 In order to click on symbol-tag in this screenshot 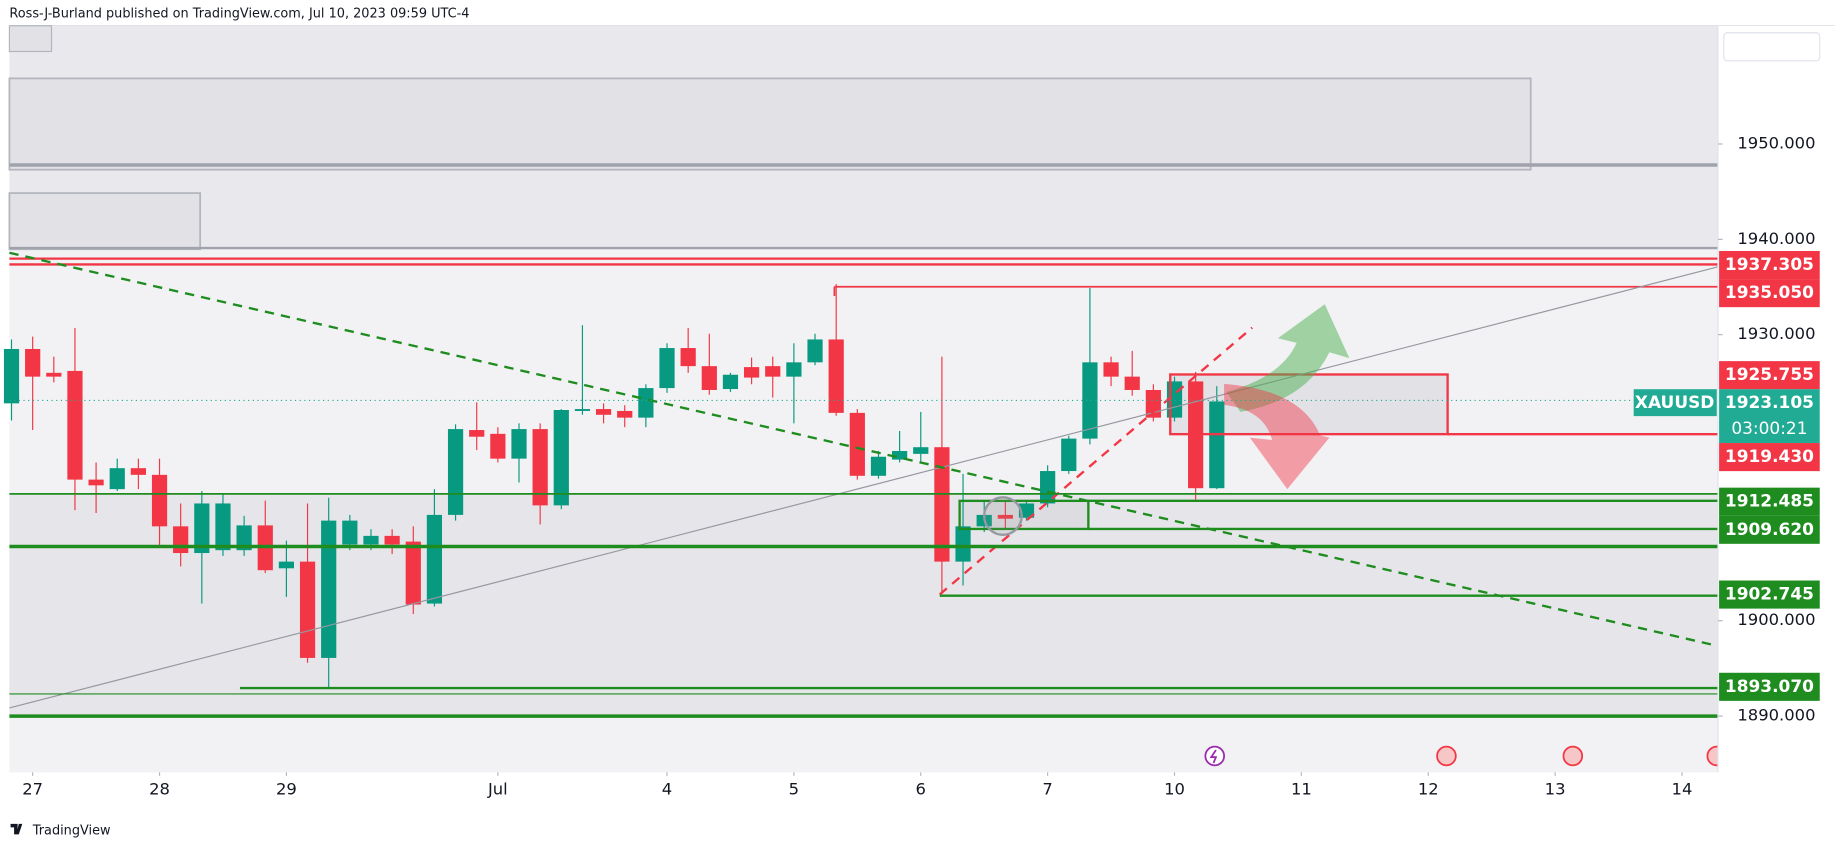, I will do `click(1675, 403)`.